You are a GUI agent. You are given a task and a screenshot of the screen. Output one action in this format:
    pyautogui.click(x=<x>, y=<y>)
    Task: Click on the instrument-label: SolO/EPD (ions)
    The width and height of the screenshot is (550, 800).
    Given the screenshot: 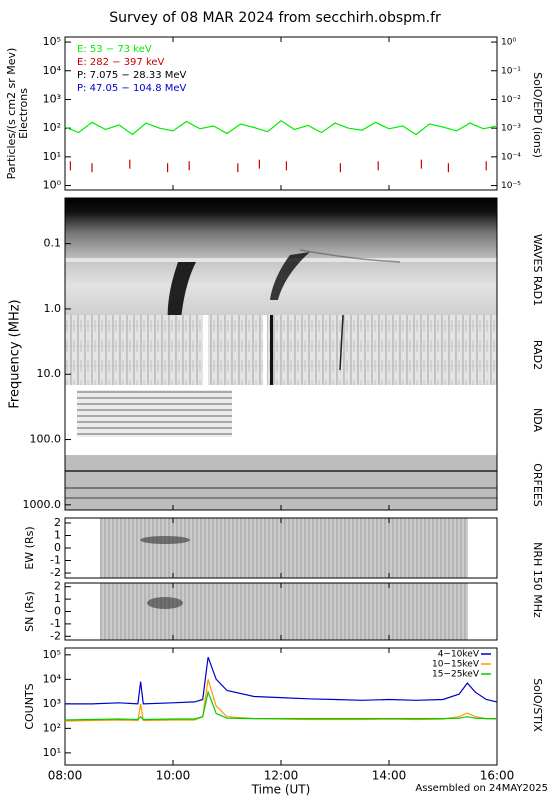 What is the action you would take?
    pyautogui.click(x=537, y=115)
    